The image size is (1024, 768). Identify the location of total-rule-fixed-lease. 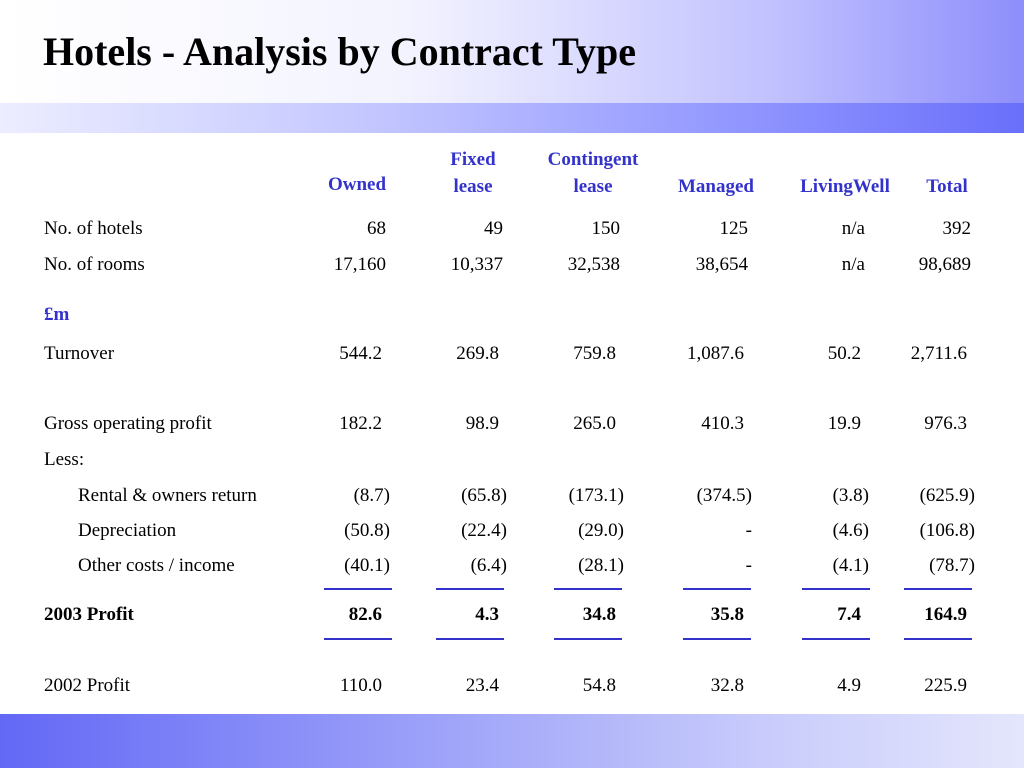
(470, 639).